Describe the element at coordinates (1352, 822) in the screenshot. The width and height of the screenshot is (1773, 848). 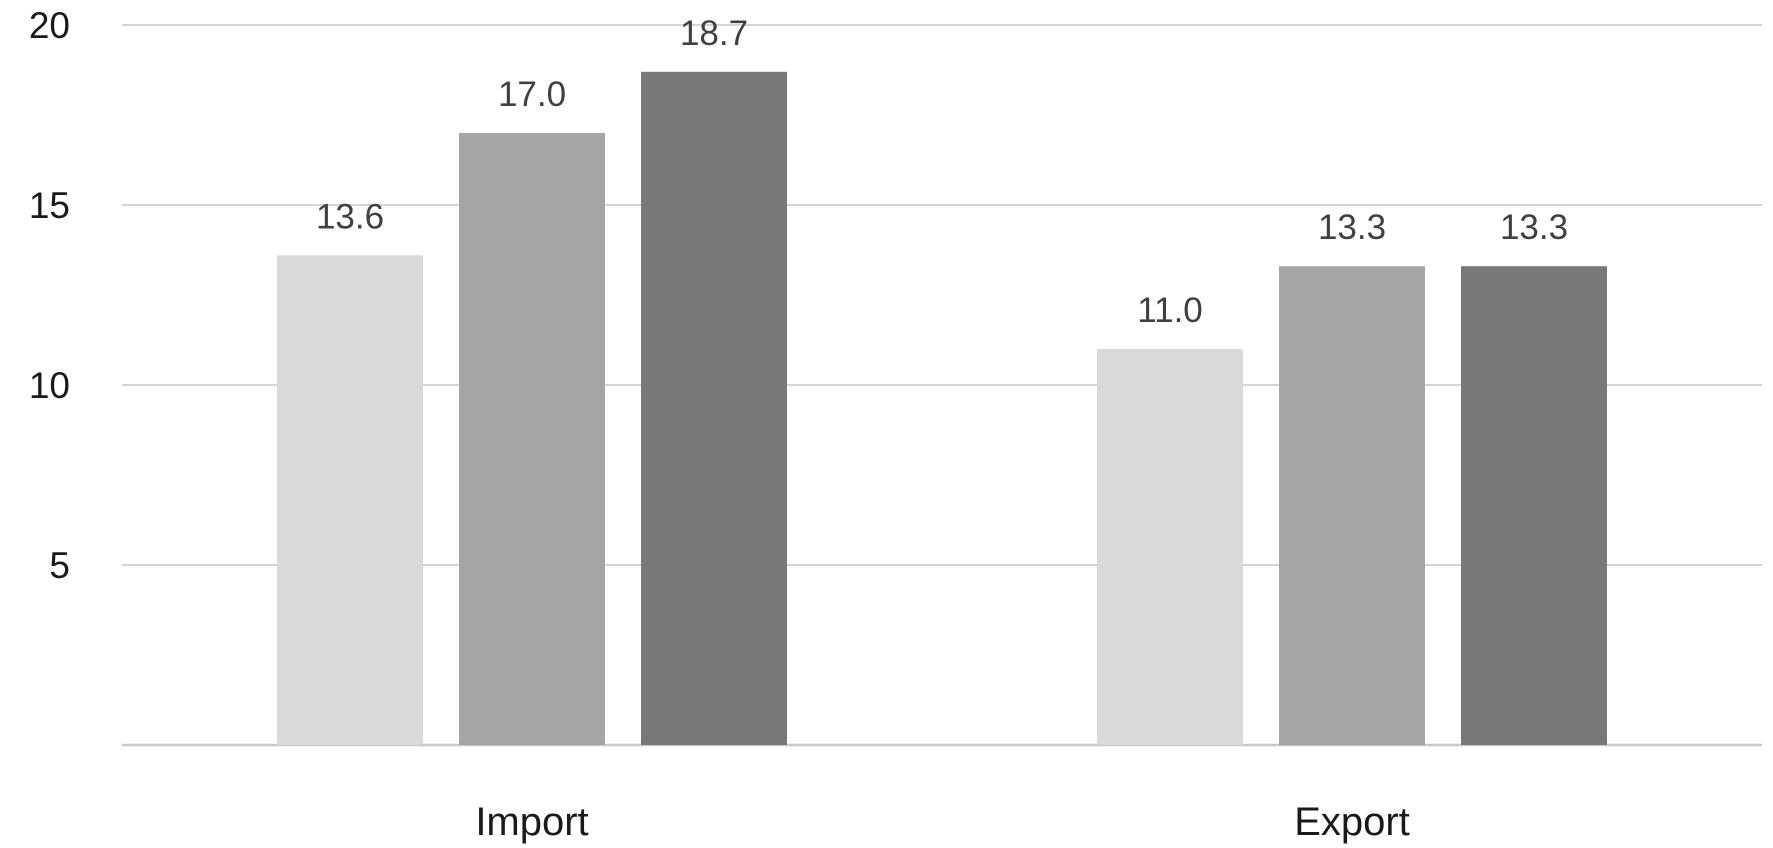
I see `x-category-label: Export` at that location.